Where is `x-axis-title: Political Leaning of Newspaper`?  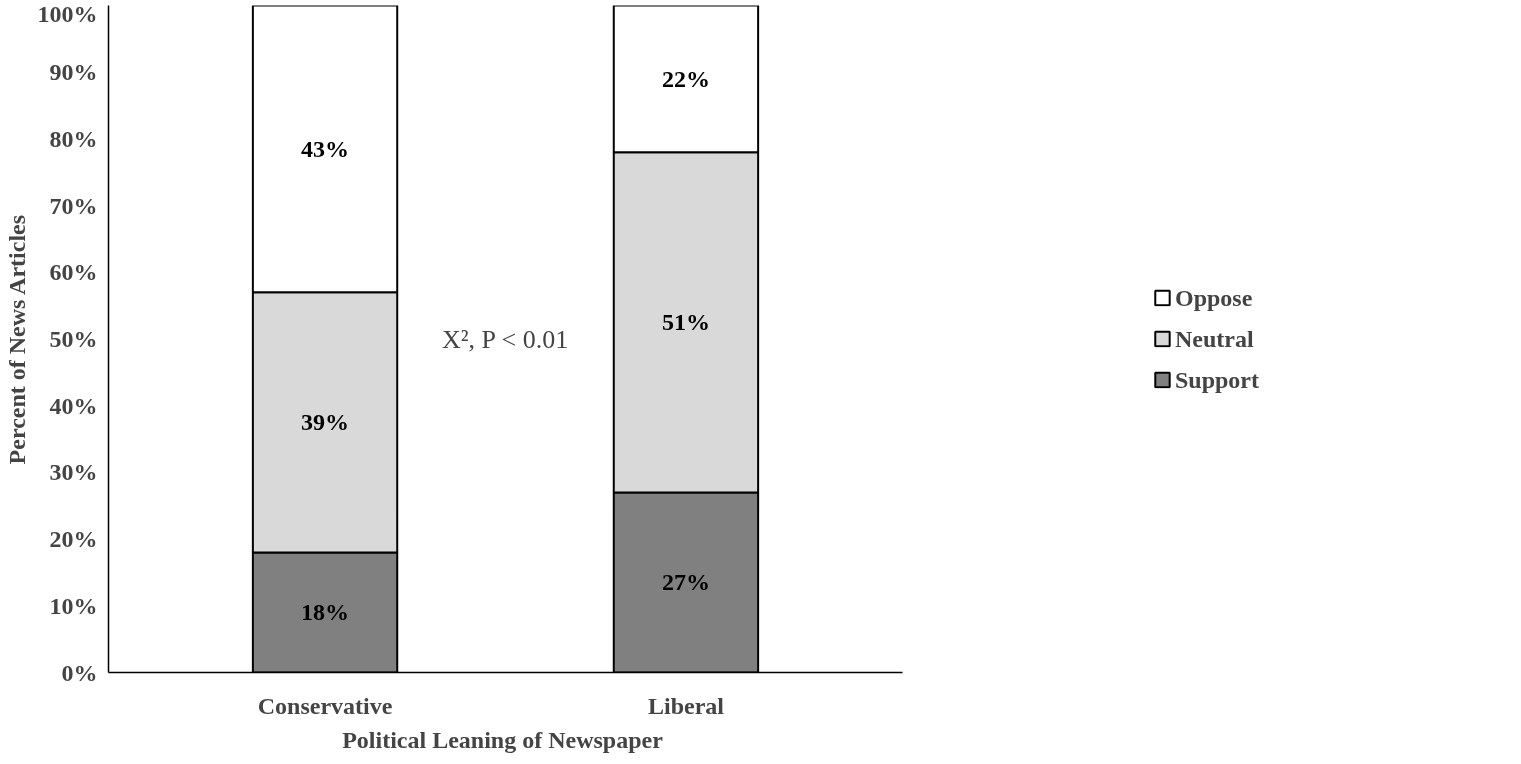
x-axis-title: Political Leaning of Newspaper is located at coordinates (503, 739).